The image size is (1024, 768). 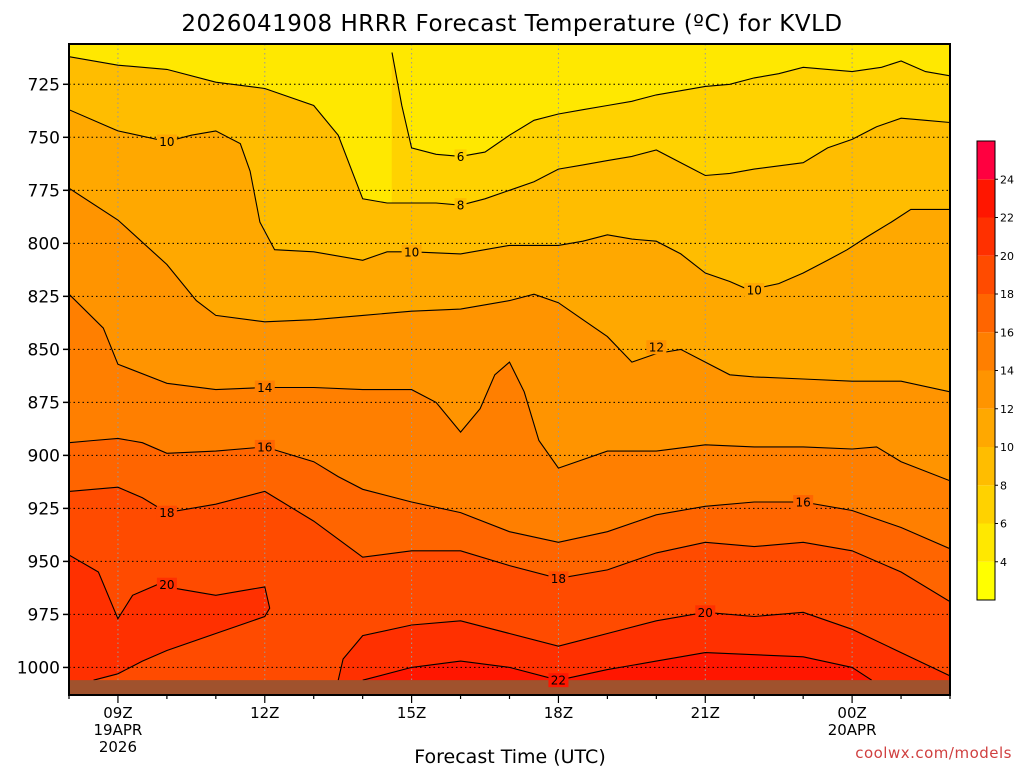 I want to click on y-tick-label: 750, so click(x=44, y=138).